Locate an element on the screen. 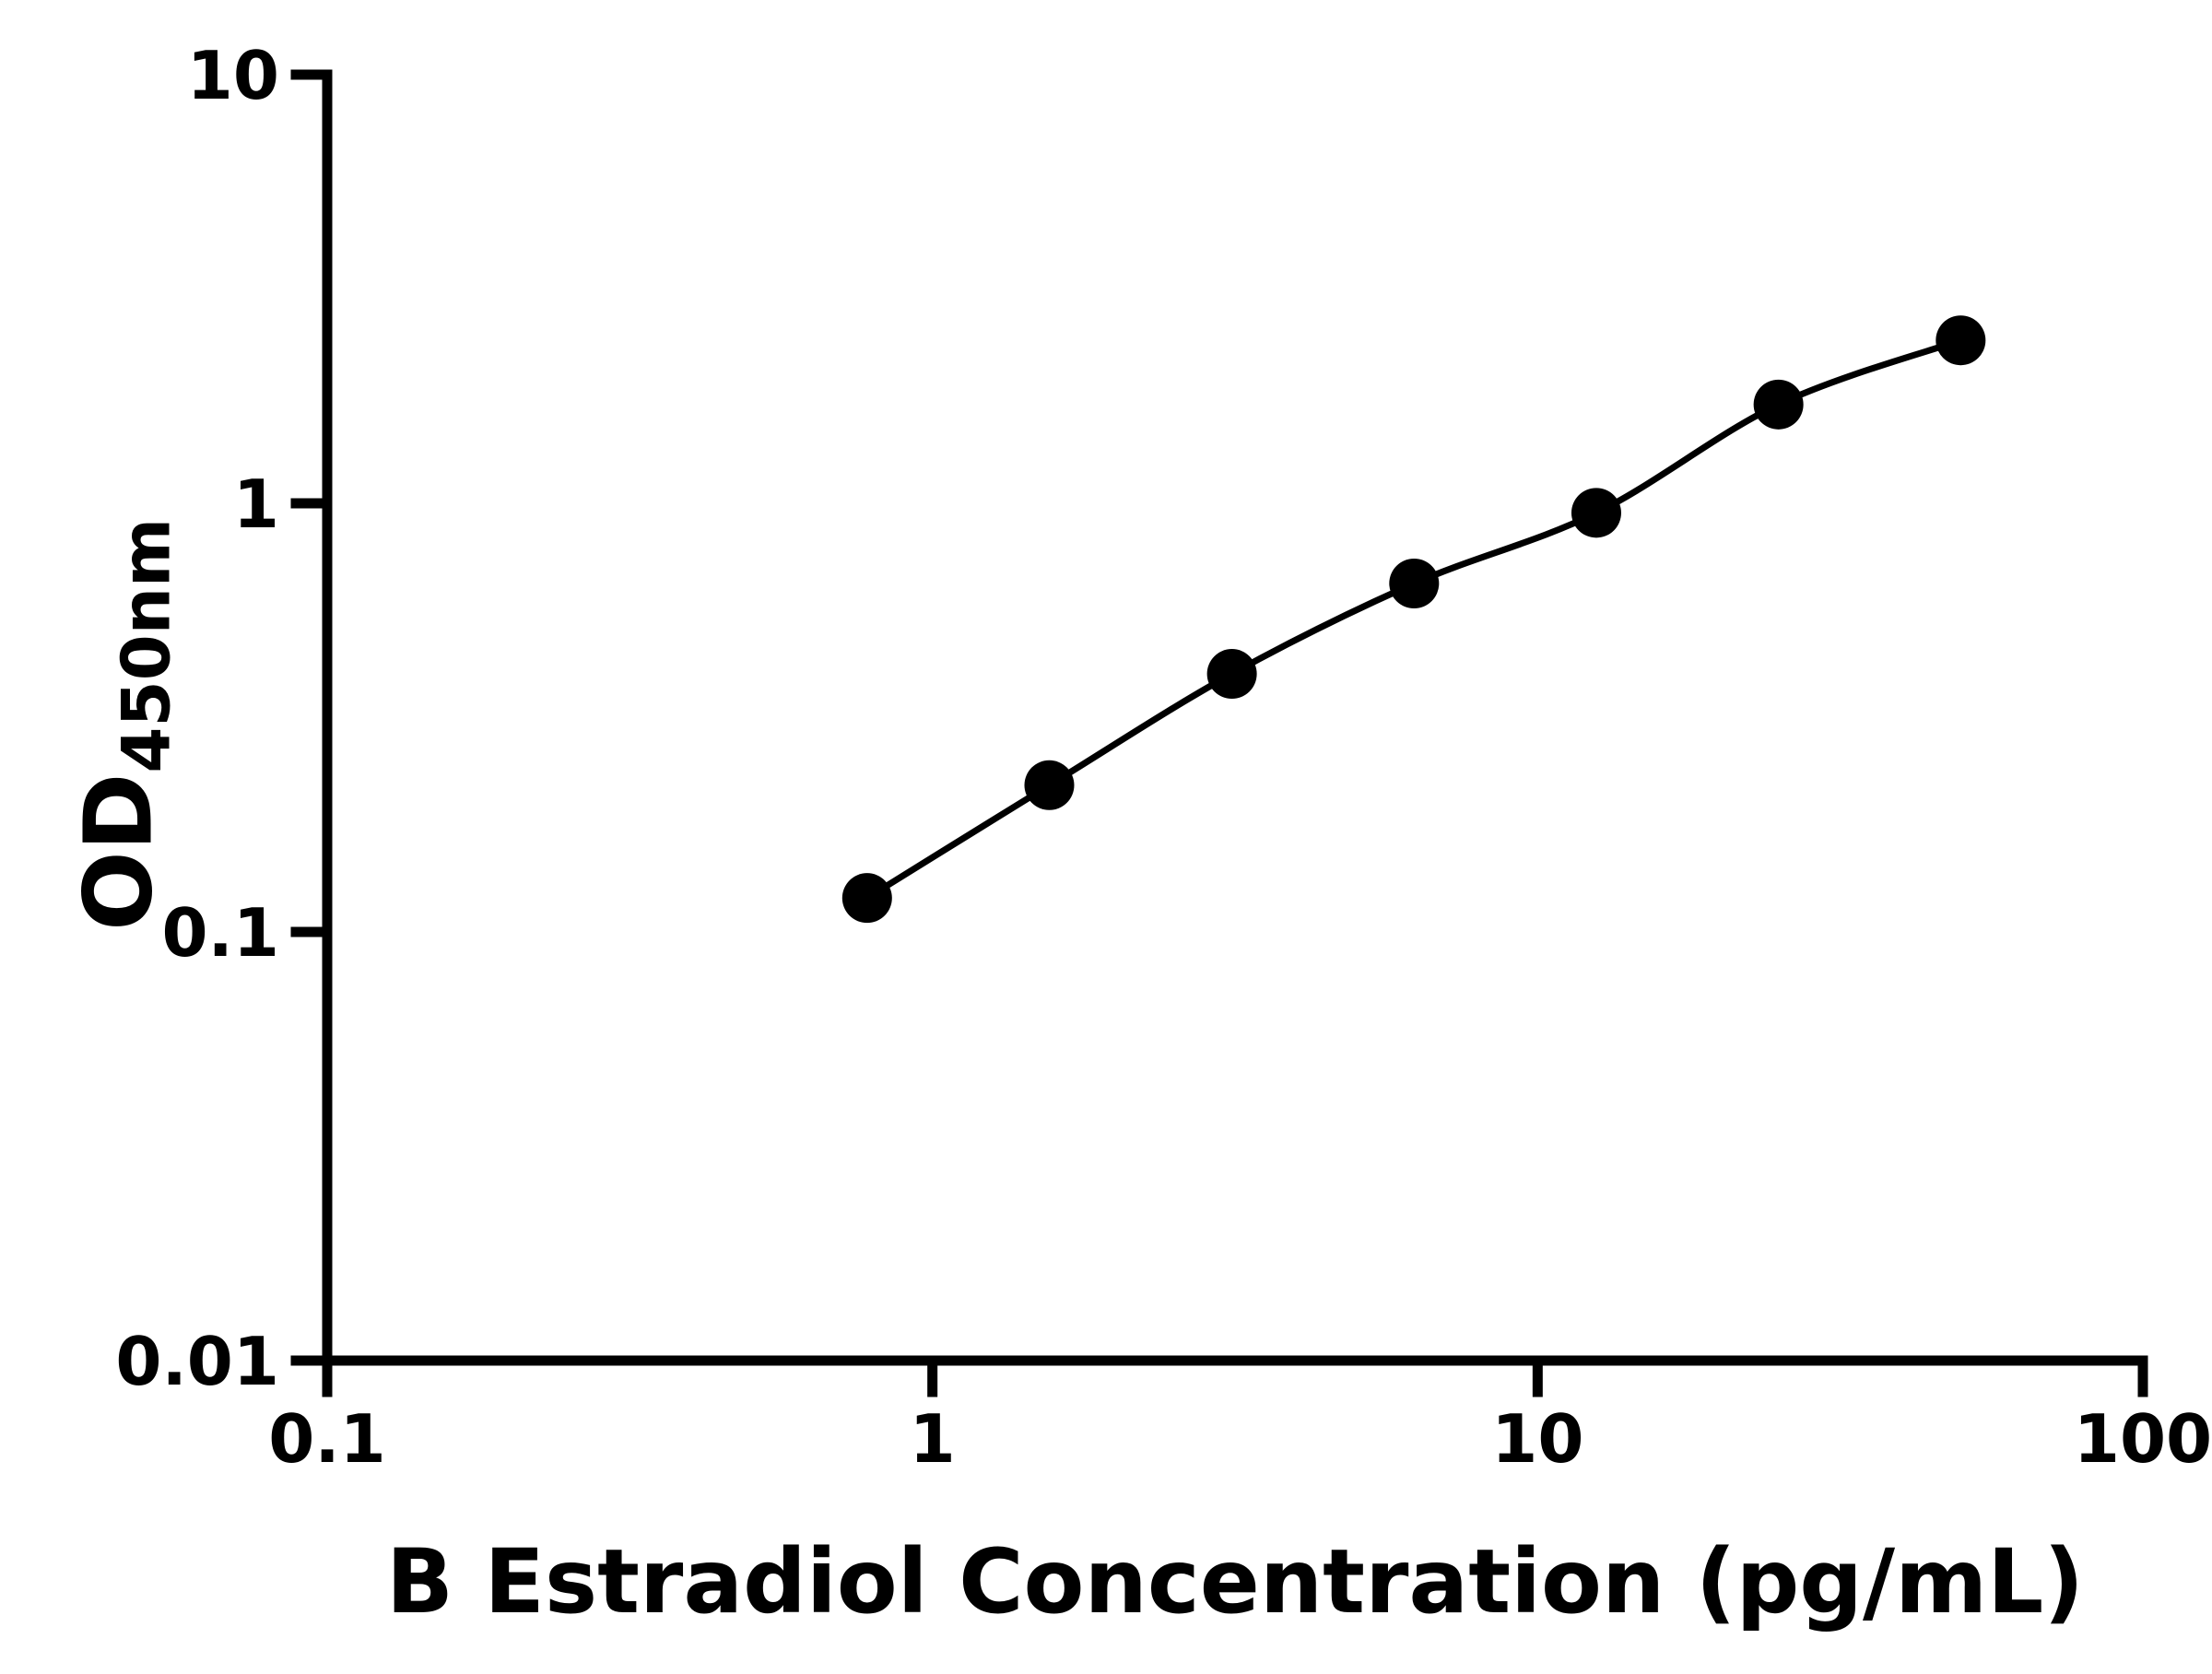 This screenshot has width=2212, height=1674. y-axis-title-subscript: 450nm is located at coordinates (146, 645).